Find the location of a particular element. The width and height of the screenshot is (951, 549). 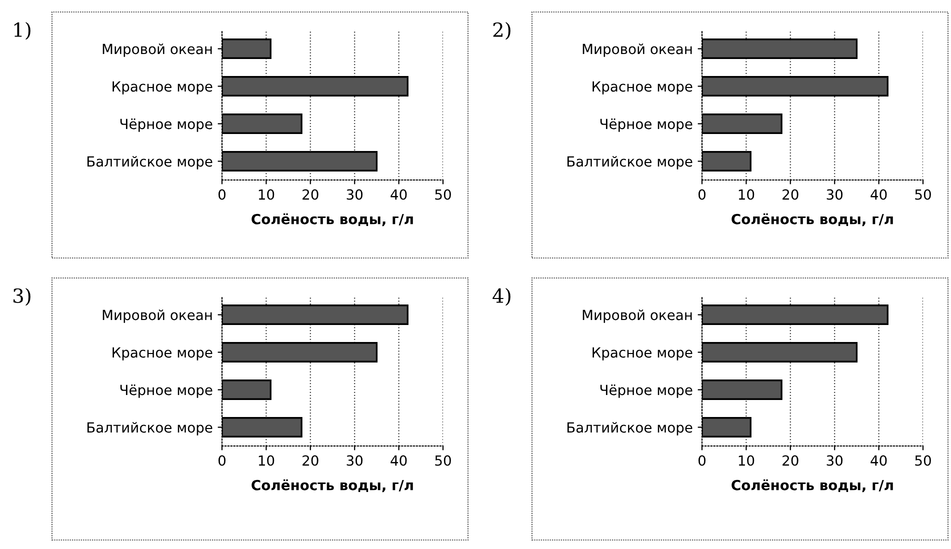

text: 4) is located at coordinates (501, 297).